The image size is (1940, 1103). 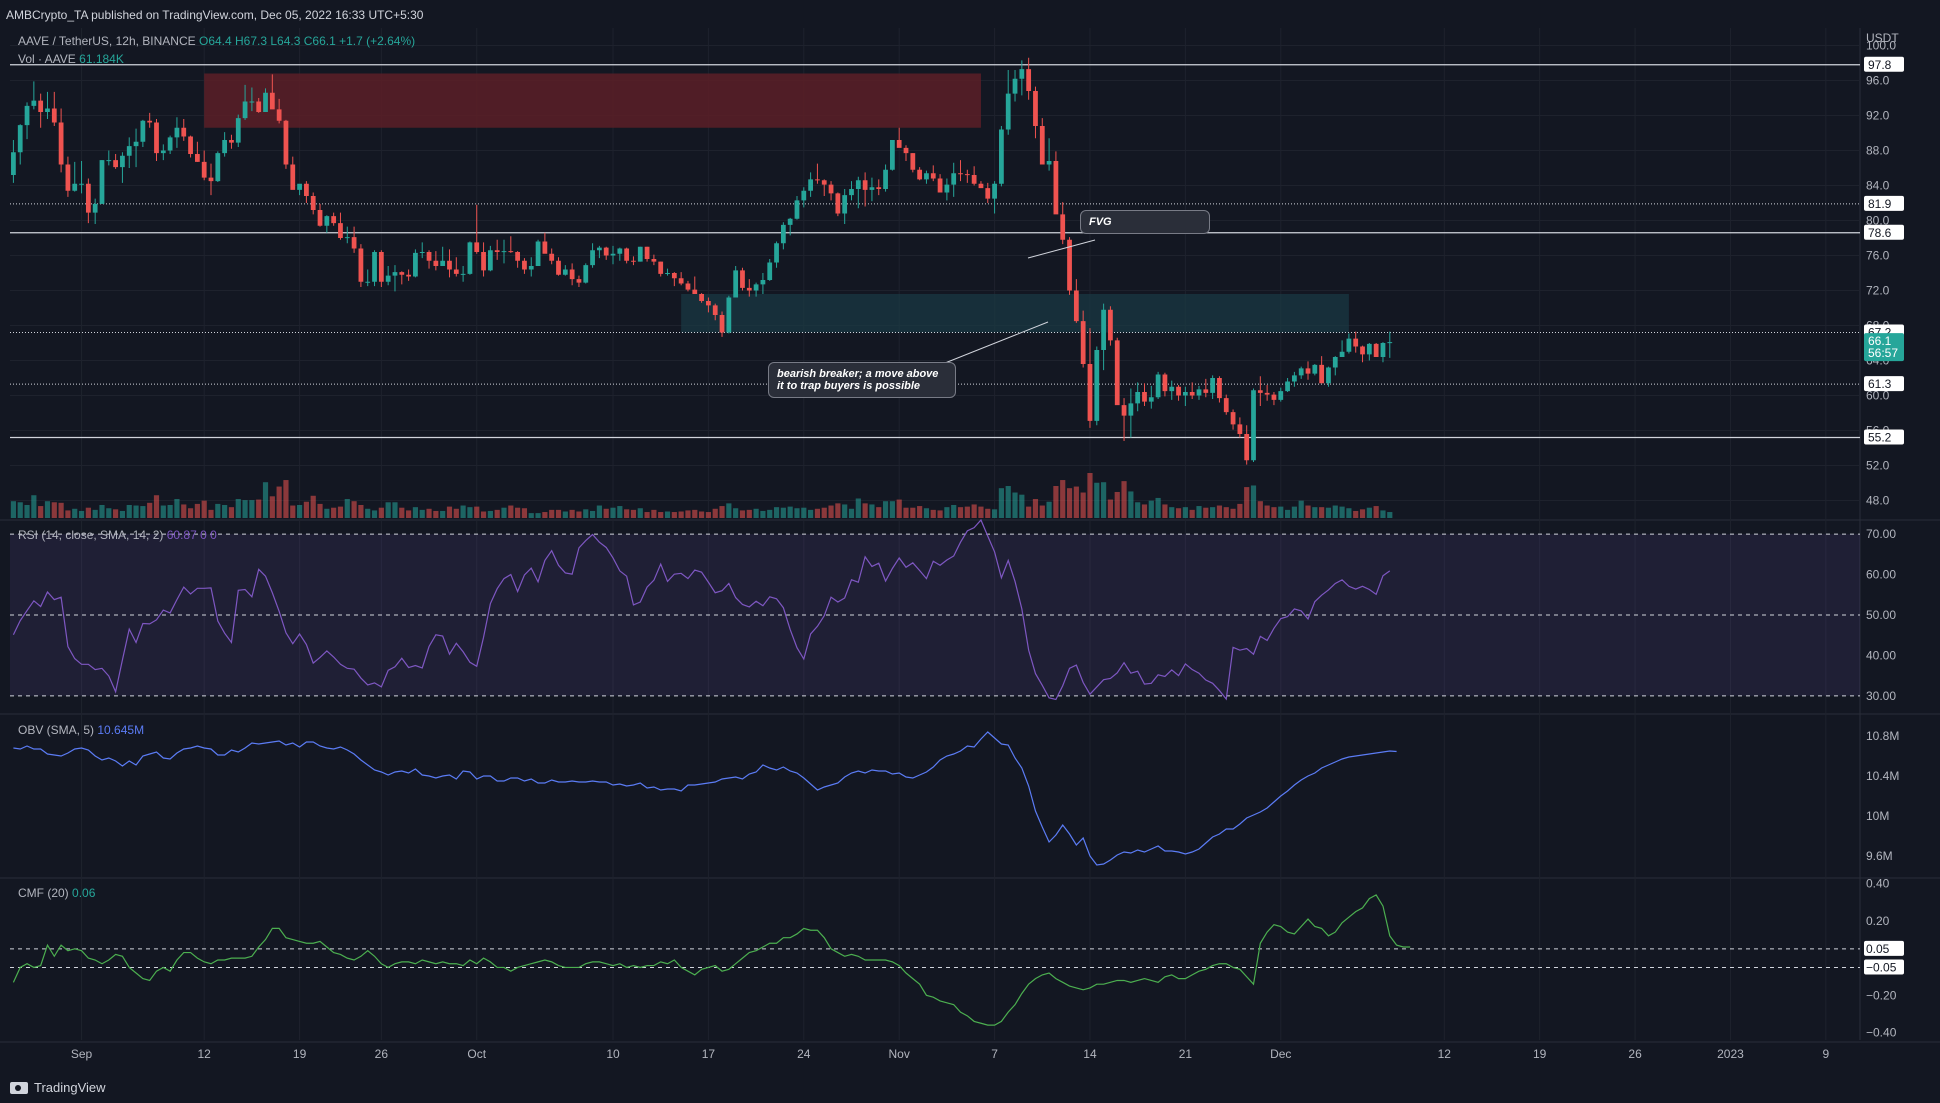 I want to click on fvg-callout: FVG, so click(x=1145, y=222).